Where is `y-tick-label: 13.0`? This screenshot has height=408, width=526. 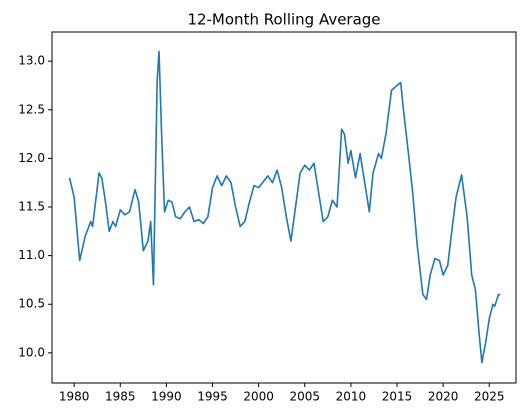 y-tick-label: 13.0 is located at coordinates (31, 61).